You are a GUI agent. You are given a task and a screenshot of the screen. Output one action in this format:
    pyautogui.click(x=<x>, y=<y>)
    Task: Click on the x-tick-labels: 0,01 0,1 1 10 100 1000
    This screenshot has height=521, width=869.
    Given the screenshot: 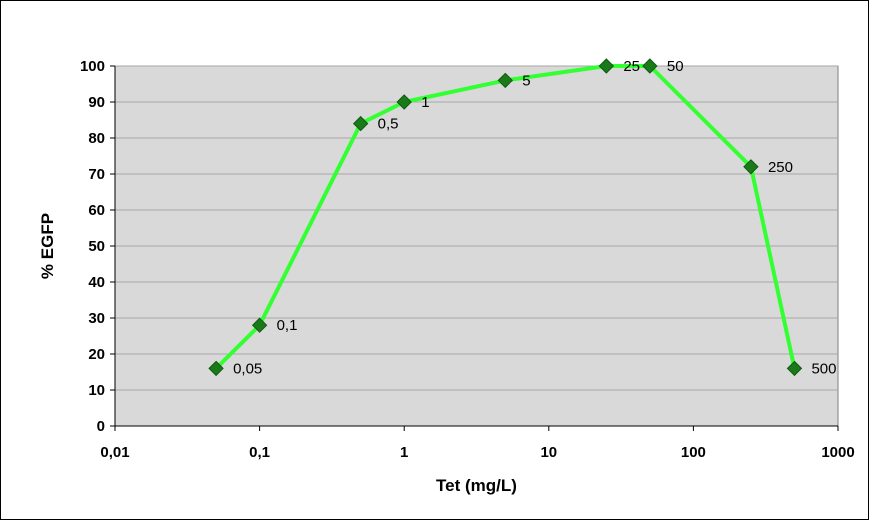 What is the action you would take?
    pyautogui.click(x=477, y=452)
    